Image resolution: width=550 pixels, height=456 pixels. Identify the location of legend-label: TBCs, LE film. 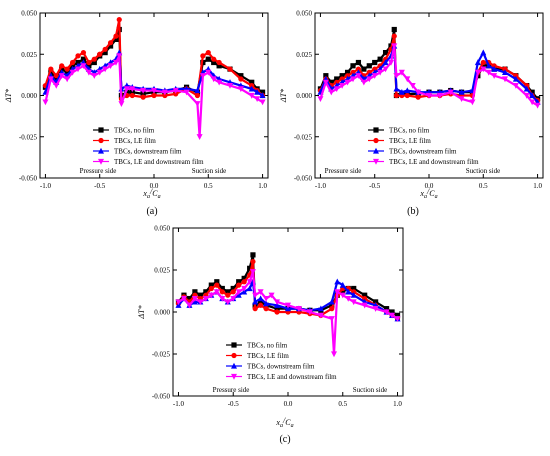
(135, 141).